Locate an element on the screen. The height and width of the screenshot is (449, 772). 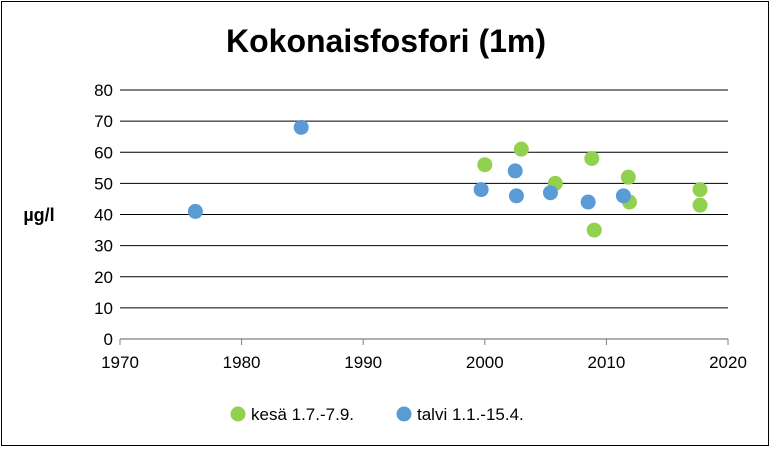
y-tick-label: 30 is located at coordinates (103, 246).